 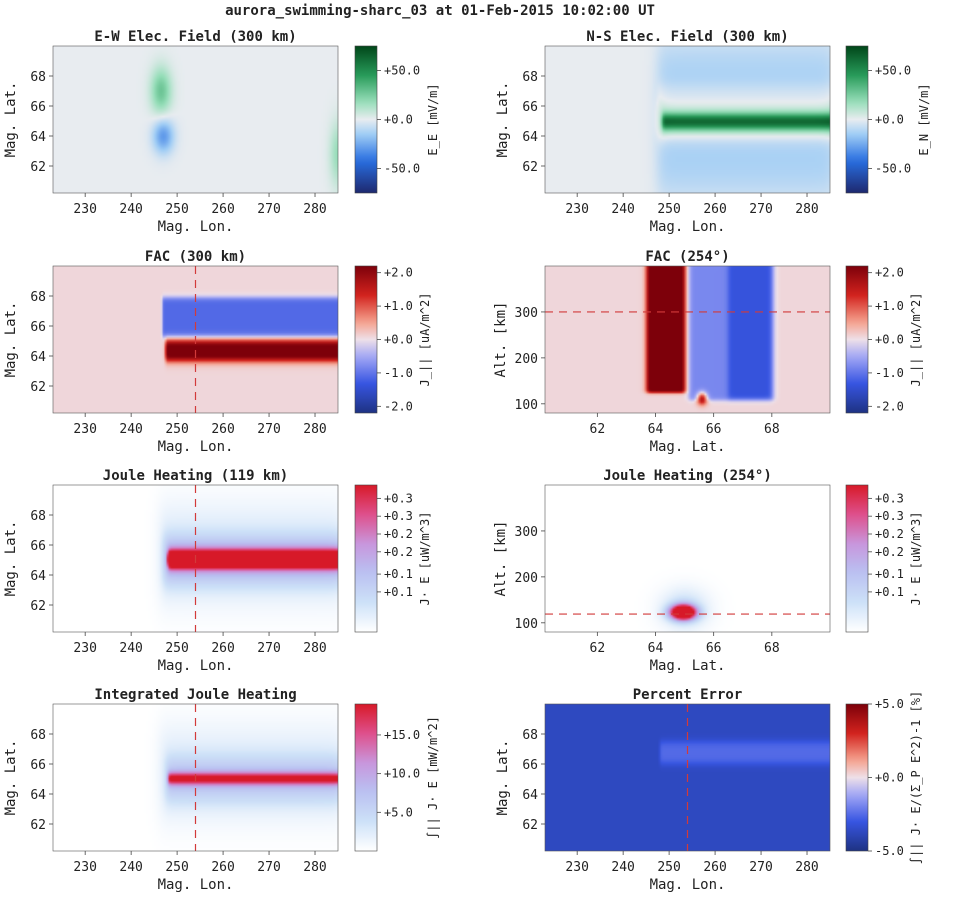 What do you see at coordinates (714, 648) in the screenshot?
I see `x-tick-label: 66` at bounding box center [714, 648].